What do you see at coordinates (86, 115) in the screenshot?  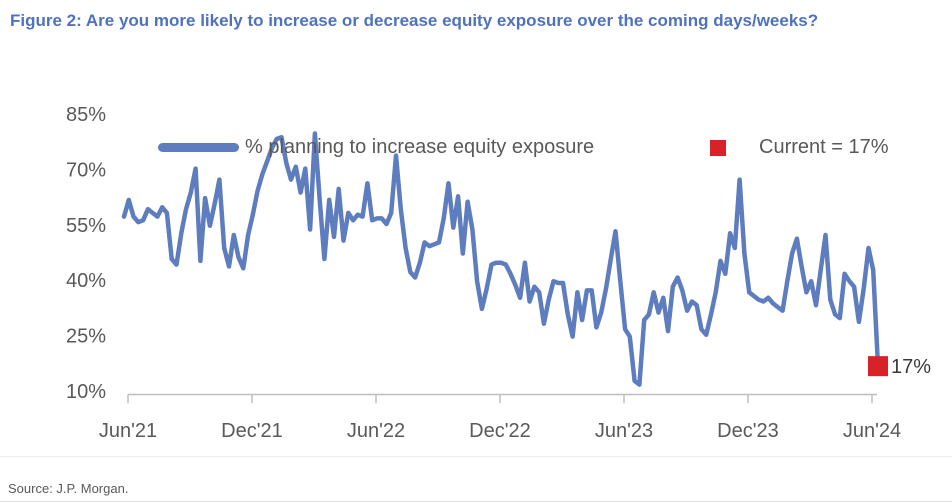 I see `y-tick-label: 85%` at bounding box center [86, 115].